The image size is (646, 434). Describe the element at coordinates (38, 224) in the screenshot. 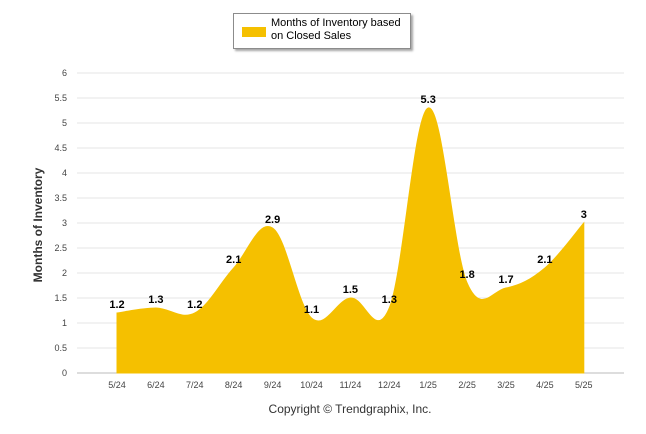

I see `y-axis-label: Months of Inventory` at that location.